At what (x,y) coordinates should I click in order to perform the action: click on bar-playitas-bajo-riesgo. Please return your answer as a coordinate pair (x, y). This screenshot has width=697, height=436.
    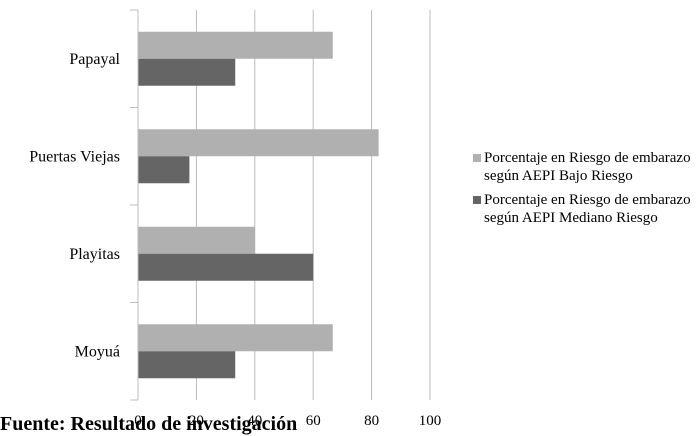
    Looking at the image, I should click on (196, 240).